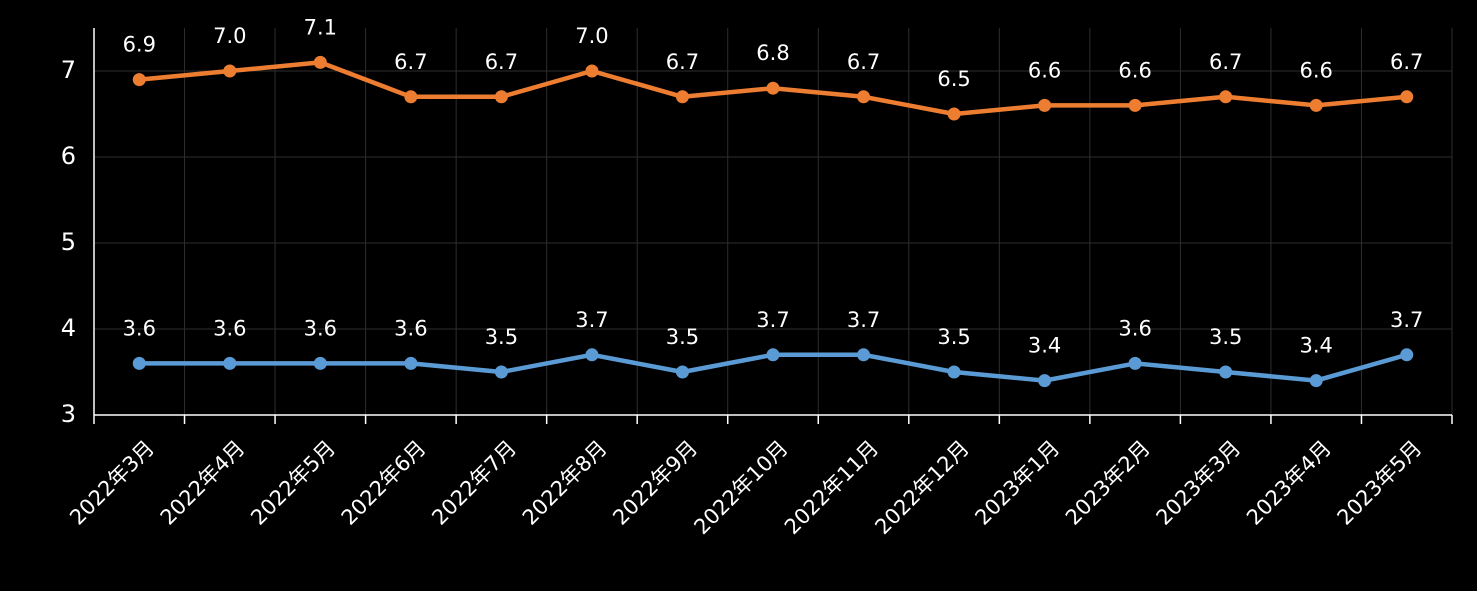  Describe the element at coordinates (68, 414) in the screenshot. I see `y-tick-label: 3` at that location.